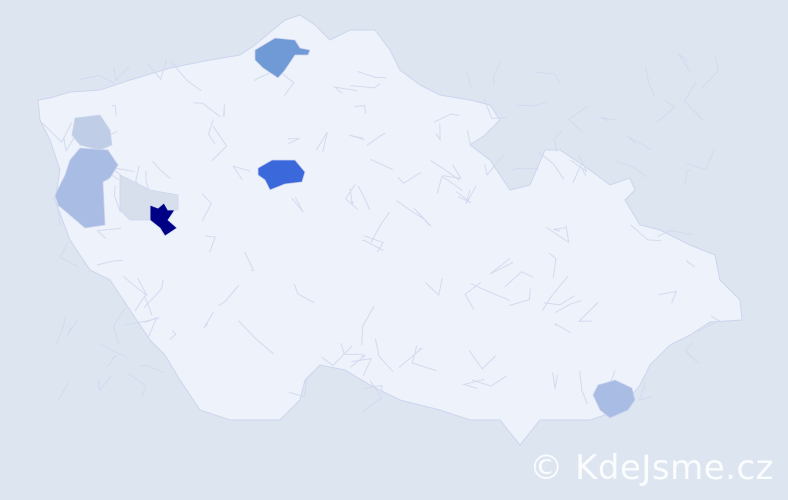 The width and height of the screenshot is (788, 500). Describe the element at coordinates (281, 175) in the screenshot. I see `central-region` at that location.